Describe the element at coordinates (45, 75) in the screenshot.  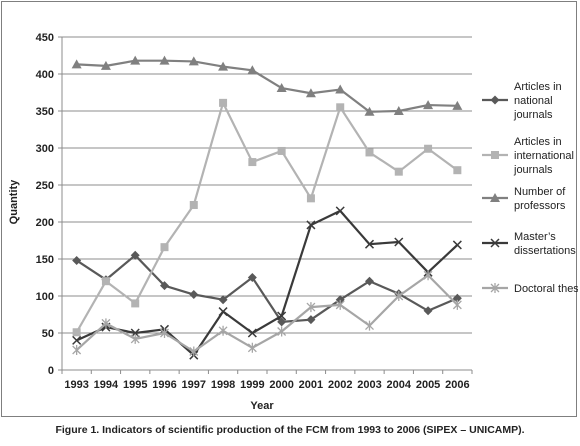
I see `y-tick-label: 400` at that location.